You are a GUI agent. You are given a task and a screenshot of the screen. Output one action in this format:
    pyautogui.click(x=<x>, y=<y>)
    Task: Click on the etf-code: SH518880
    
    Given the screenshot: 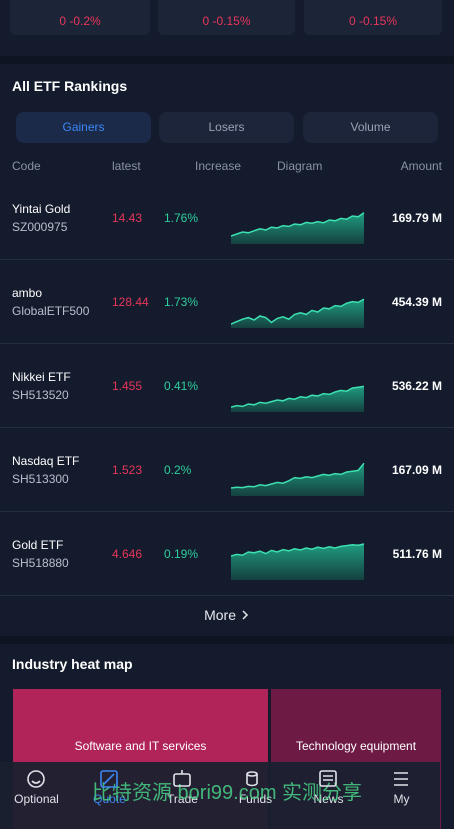 What is the action you would take?
    pyautogui.click(x=40, y=563)
    